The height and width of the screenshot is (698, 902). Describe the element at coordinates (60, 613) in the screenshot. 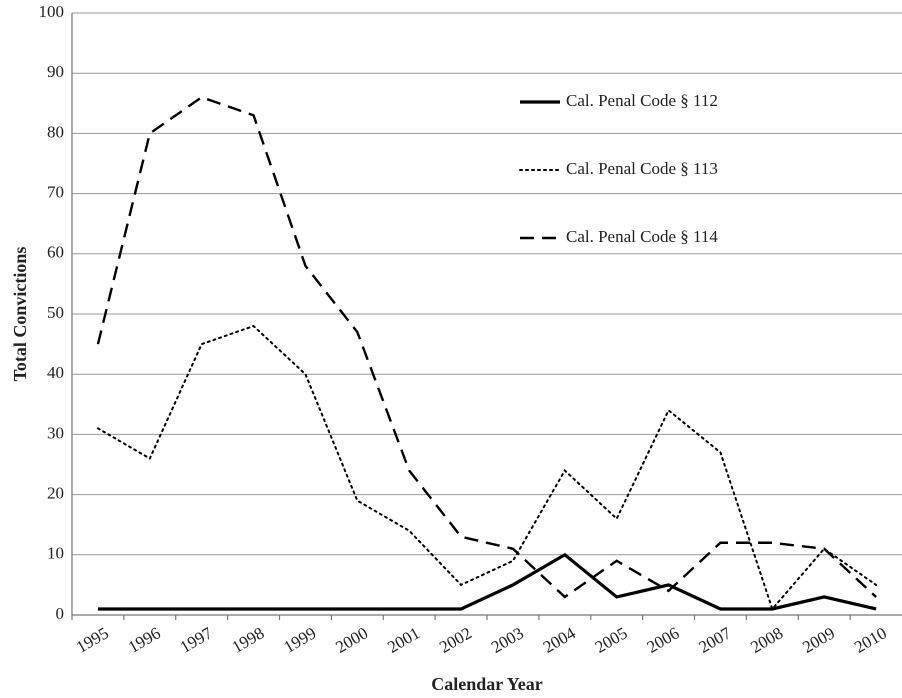

I see `y-tick-label: 0` at that location.